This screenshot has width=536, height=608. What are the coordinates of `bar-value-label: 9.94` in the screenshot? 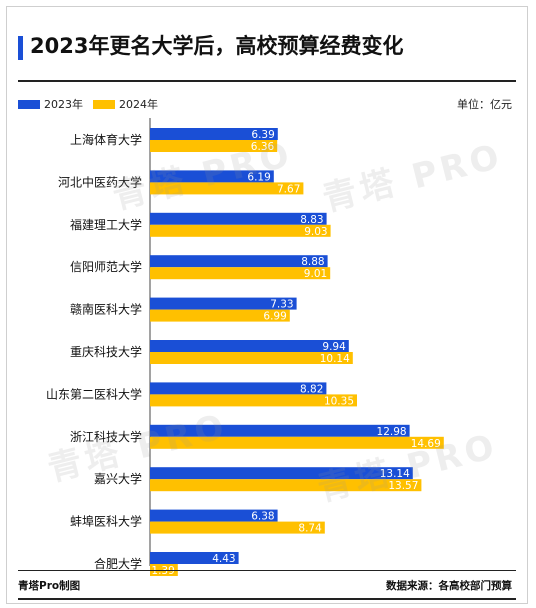 It's located at (334, 347).